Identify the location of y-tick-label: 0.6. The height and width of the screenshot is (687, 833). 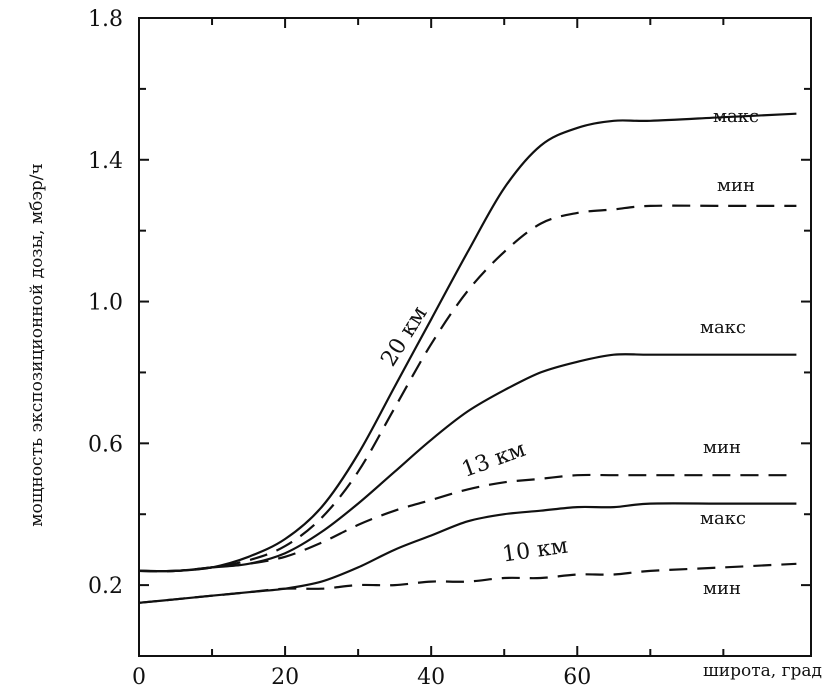
(105, 444).